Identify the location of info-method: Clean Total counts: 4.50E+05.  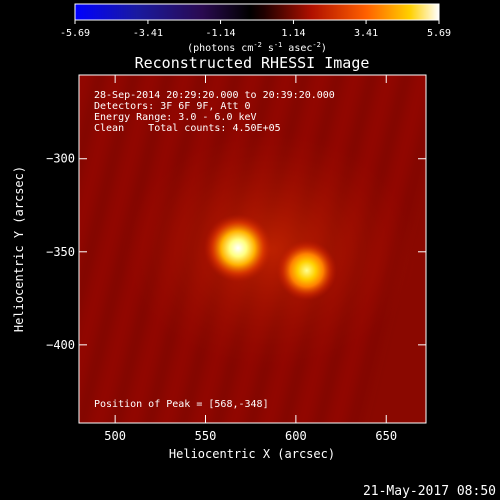
(187, 128).